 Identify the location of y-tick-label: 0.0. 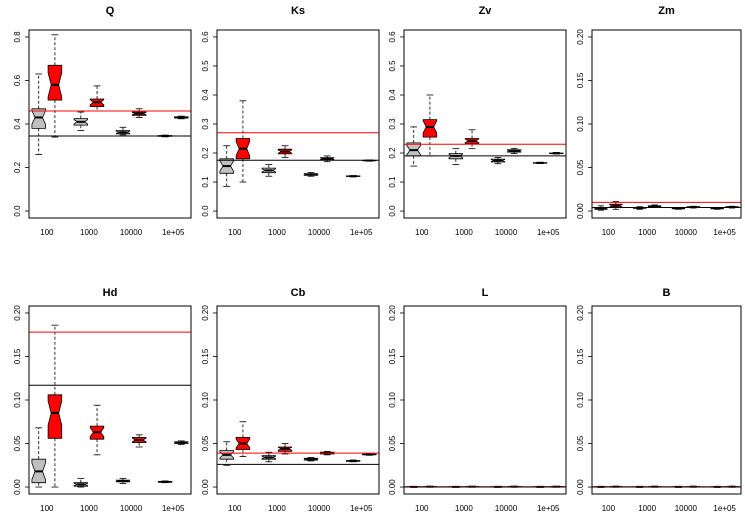
(17, 211).